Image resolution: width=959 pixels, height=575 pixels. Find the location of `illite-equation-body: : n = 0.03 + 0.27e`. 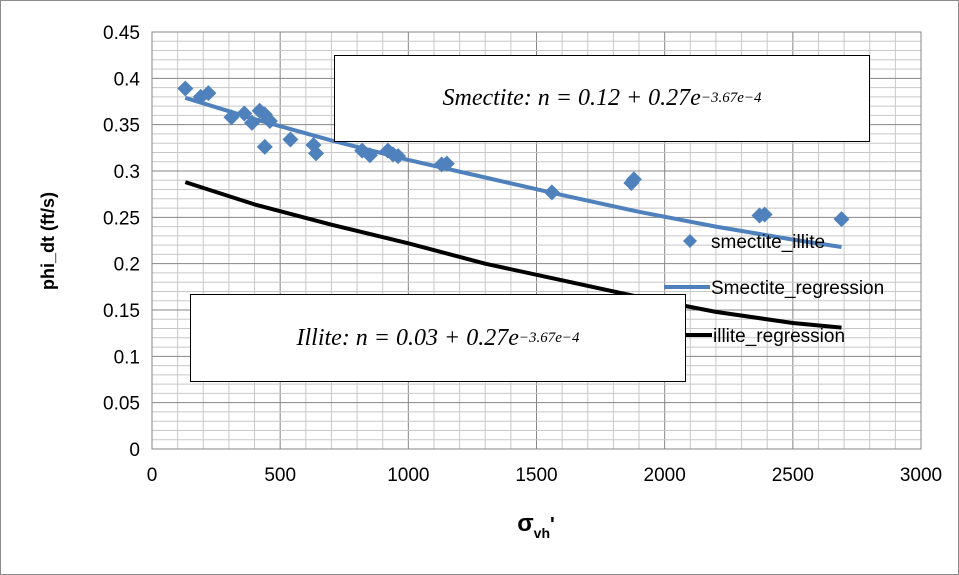

illite-equation-body: : n = 0.03 + 0.27e is located at coordinates (430, 337).